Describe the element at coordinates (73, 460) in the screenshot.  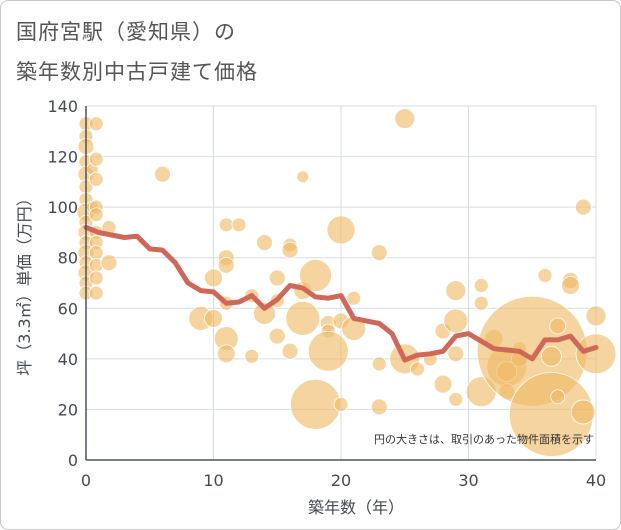
I see `y-tick-label: 0` at that location.